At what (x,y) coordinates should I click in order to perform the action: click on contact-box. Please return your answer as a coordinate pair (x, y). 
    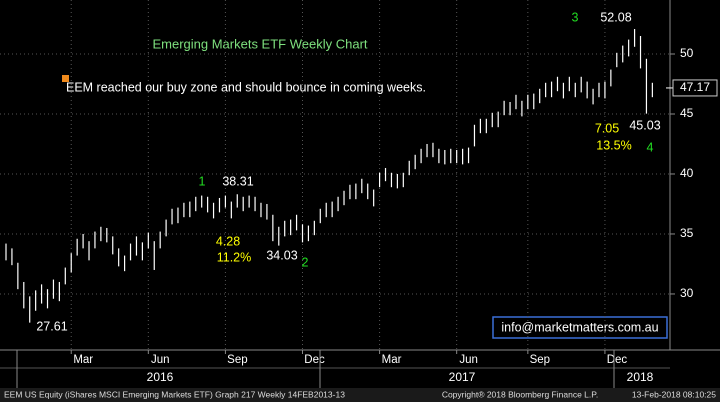
    Looking at the image, I should click on (580, 327).